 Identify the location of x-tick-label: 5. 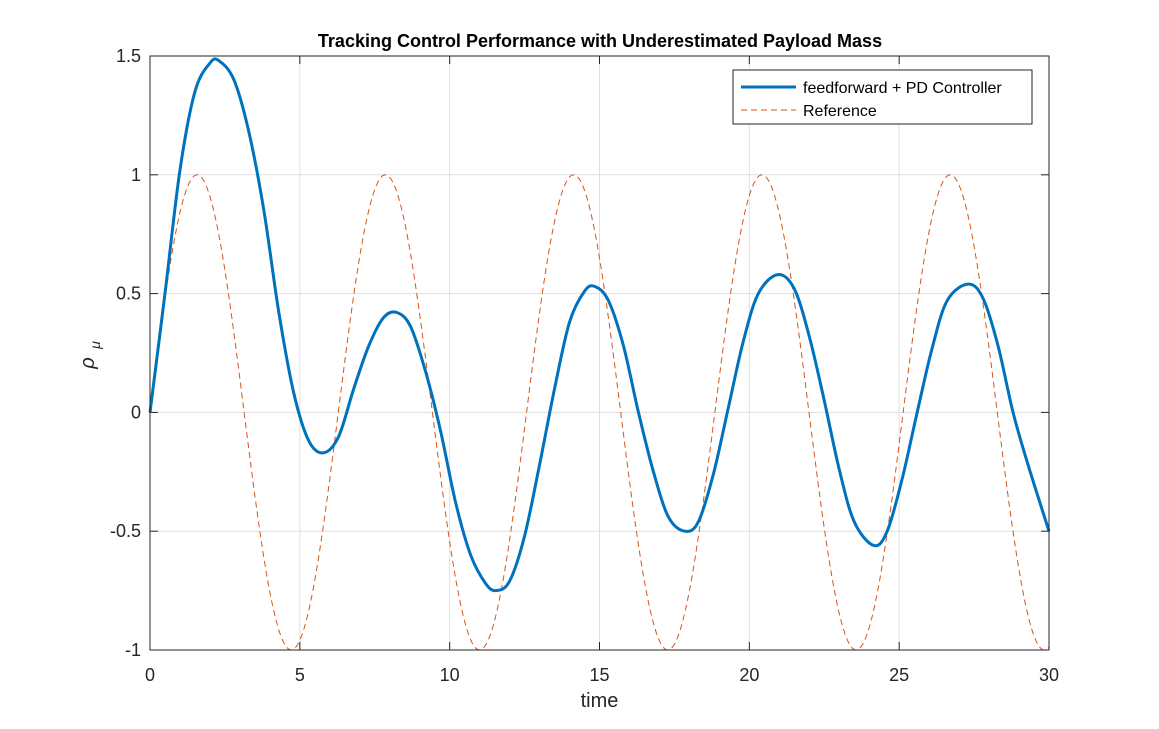
(300, 675).